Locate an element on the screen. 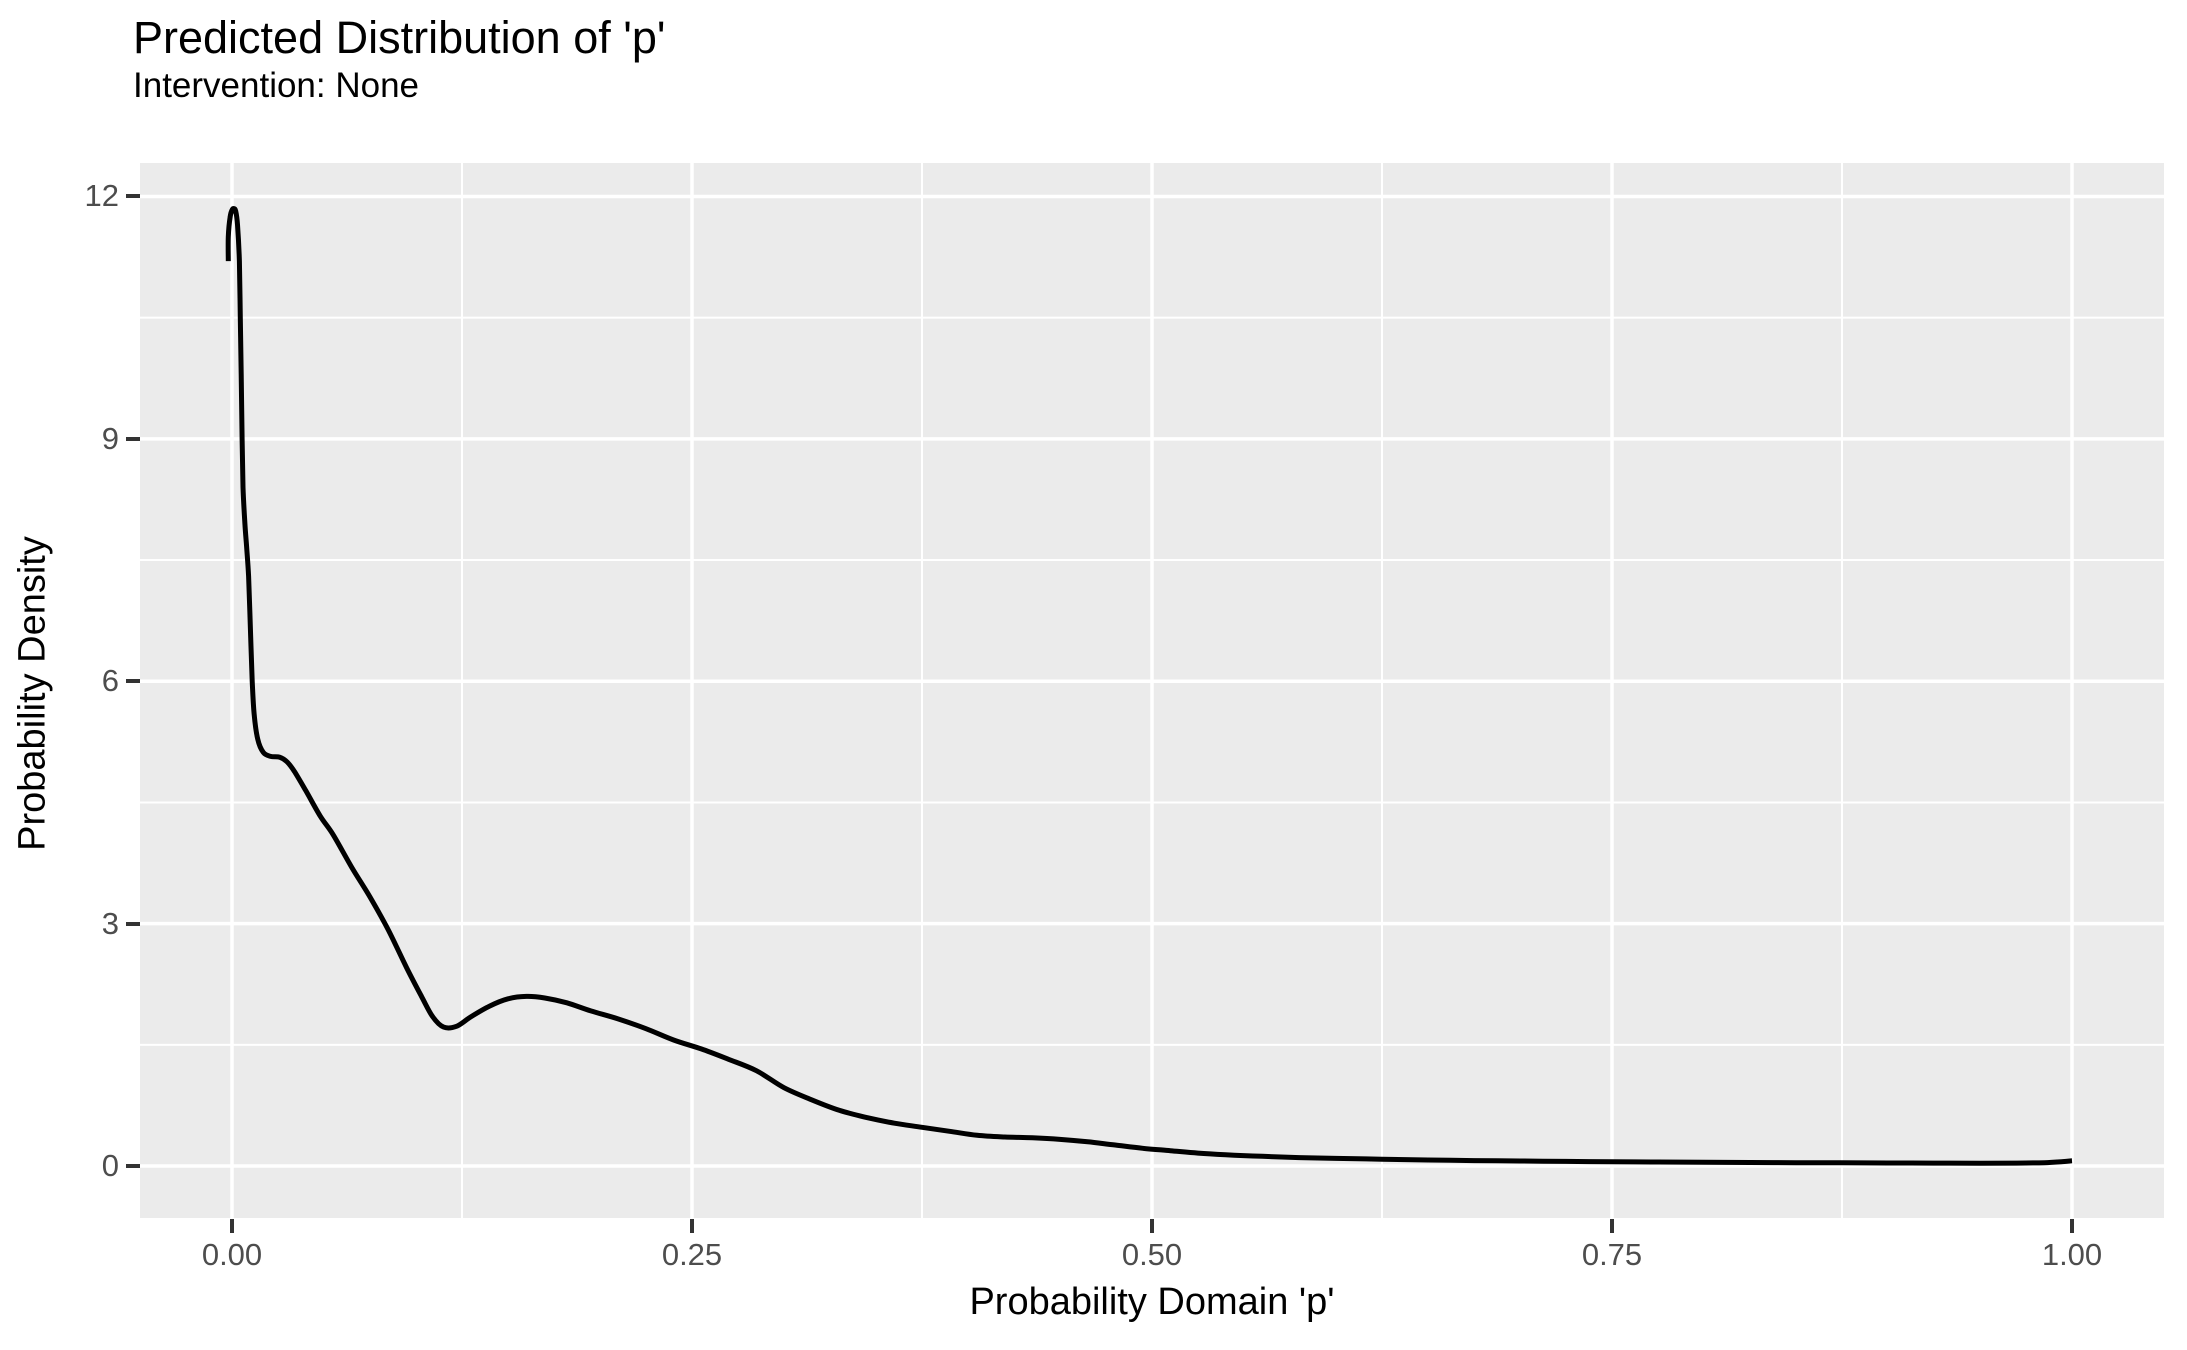 The width and height of the screenshot is (2187, 1350). x-tick-label: 0.75 is located at coordinates (1612, 1254).